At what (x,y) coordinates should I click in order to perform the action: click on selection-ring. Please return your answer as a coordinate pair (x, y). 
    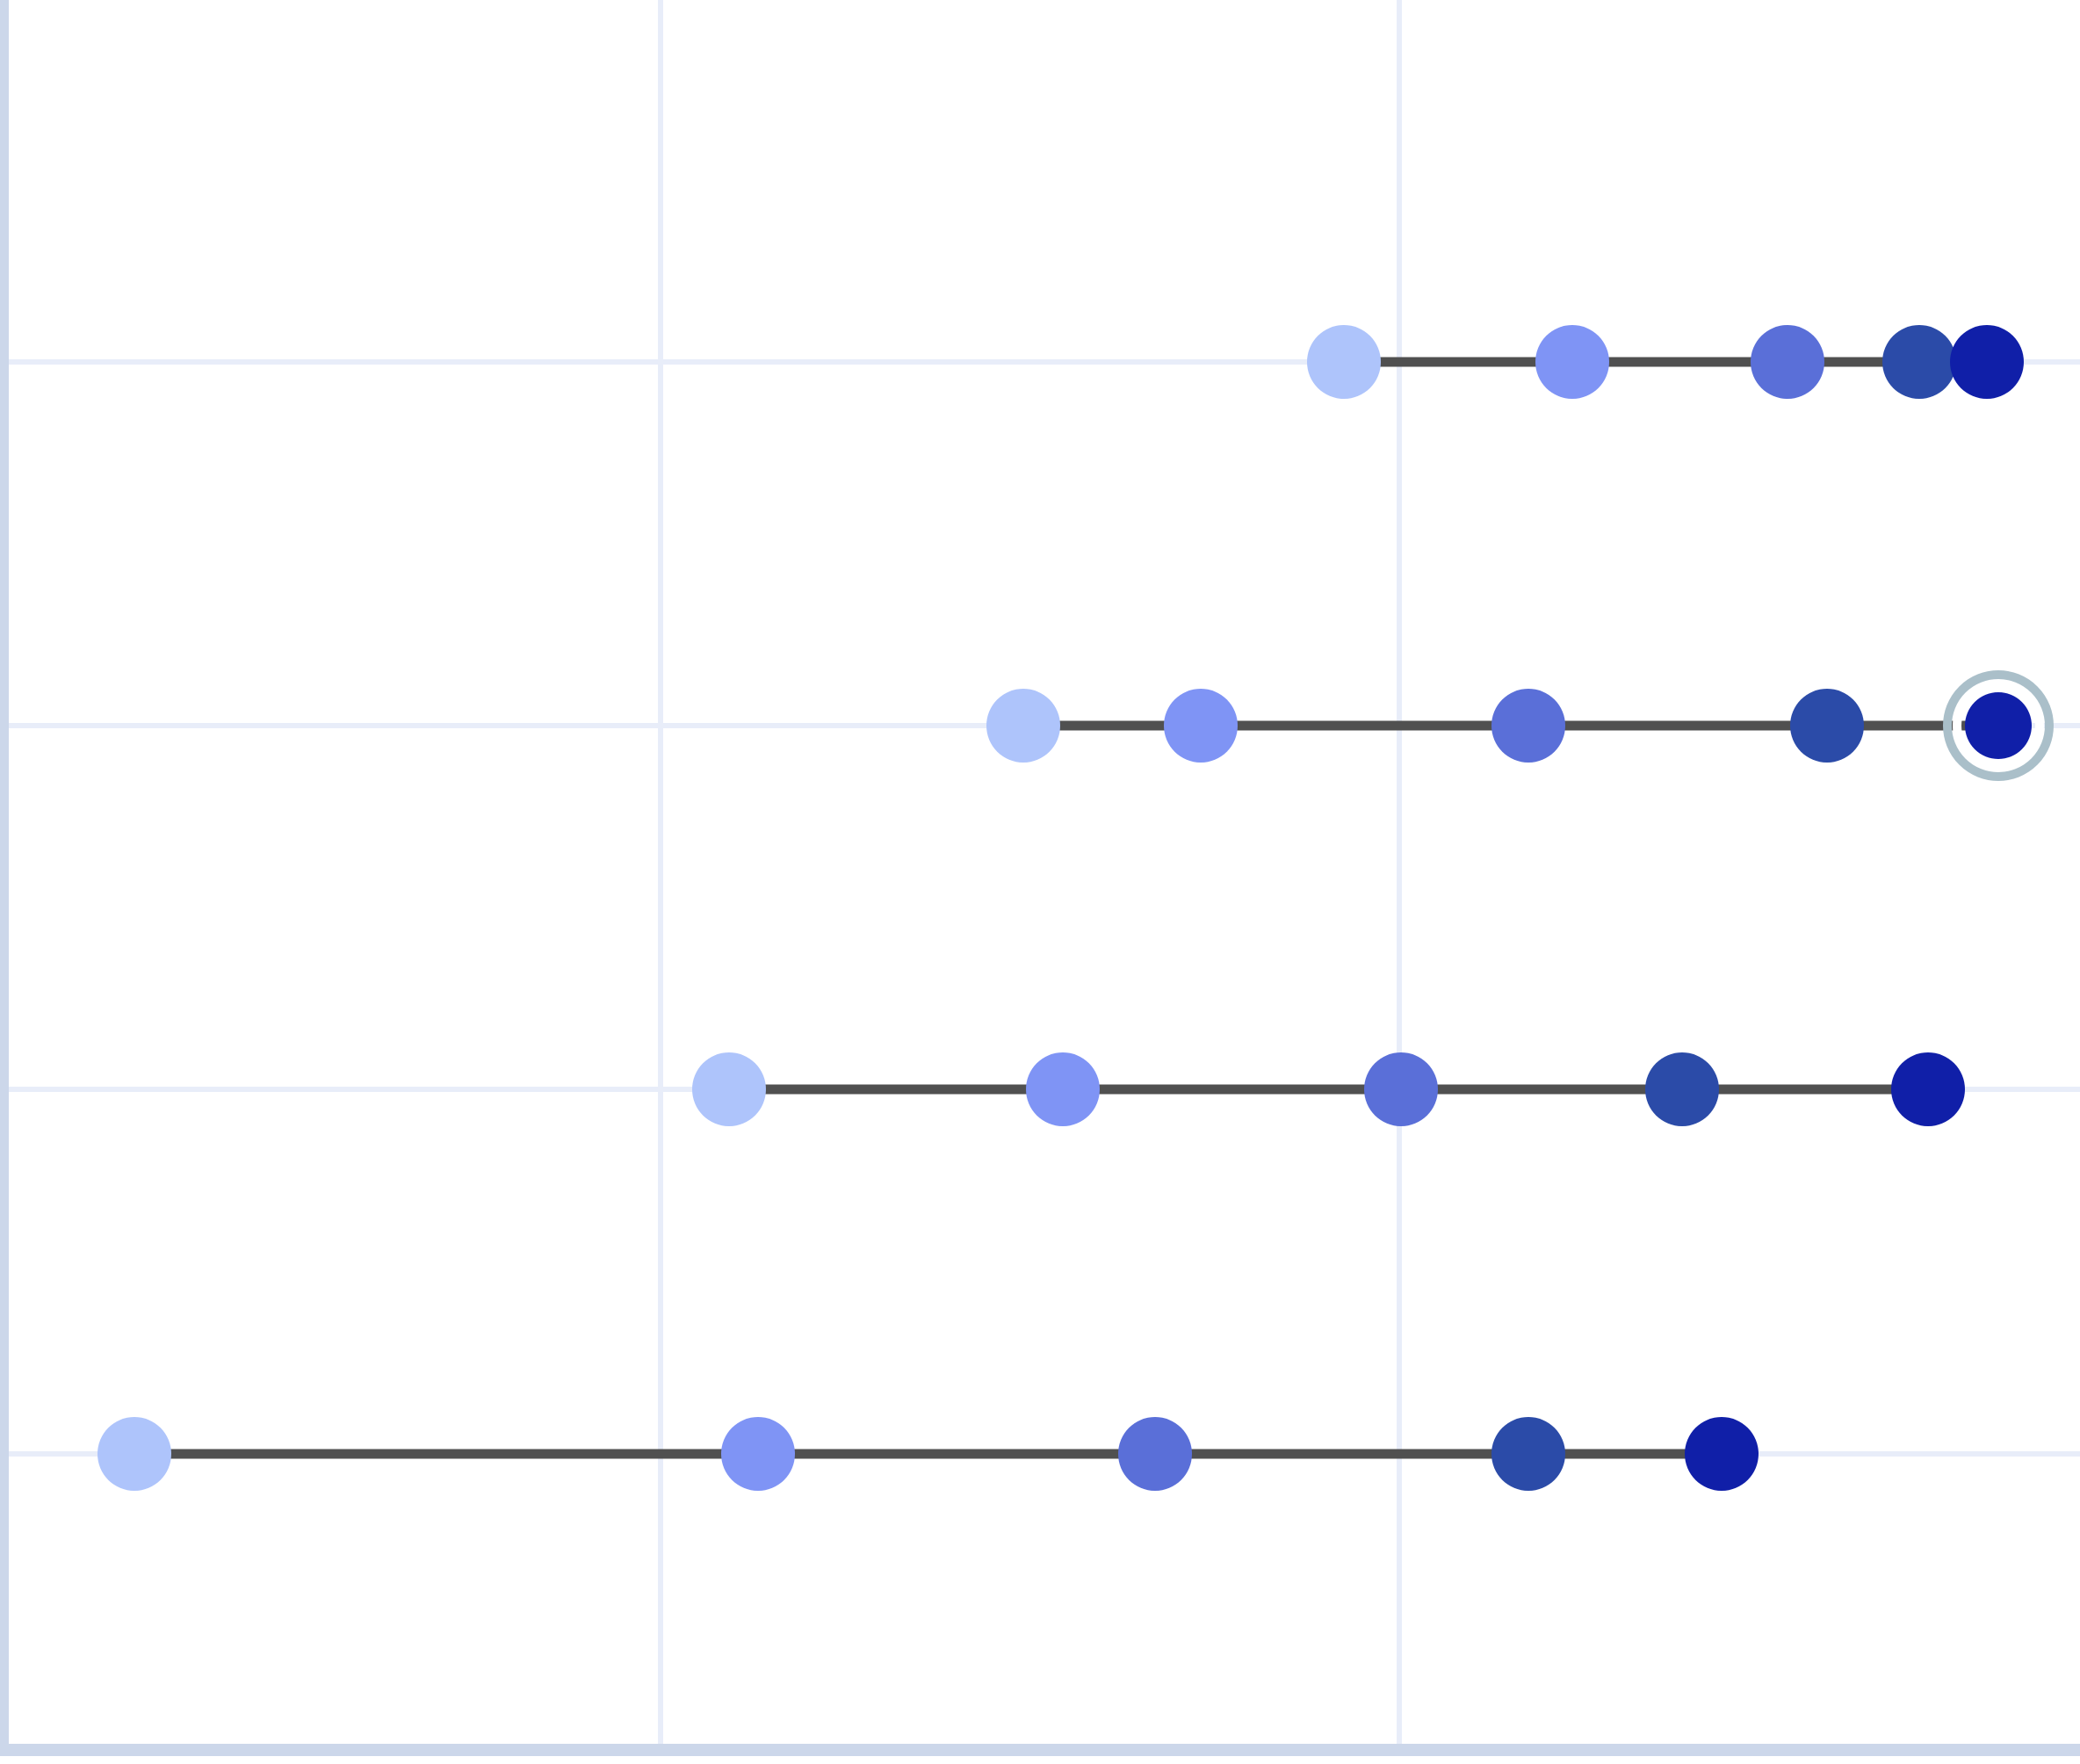
    Looking at the image, I should click on (1998, 725).